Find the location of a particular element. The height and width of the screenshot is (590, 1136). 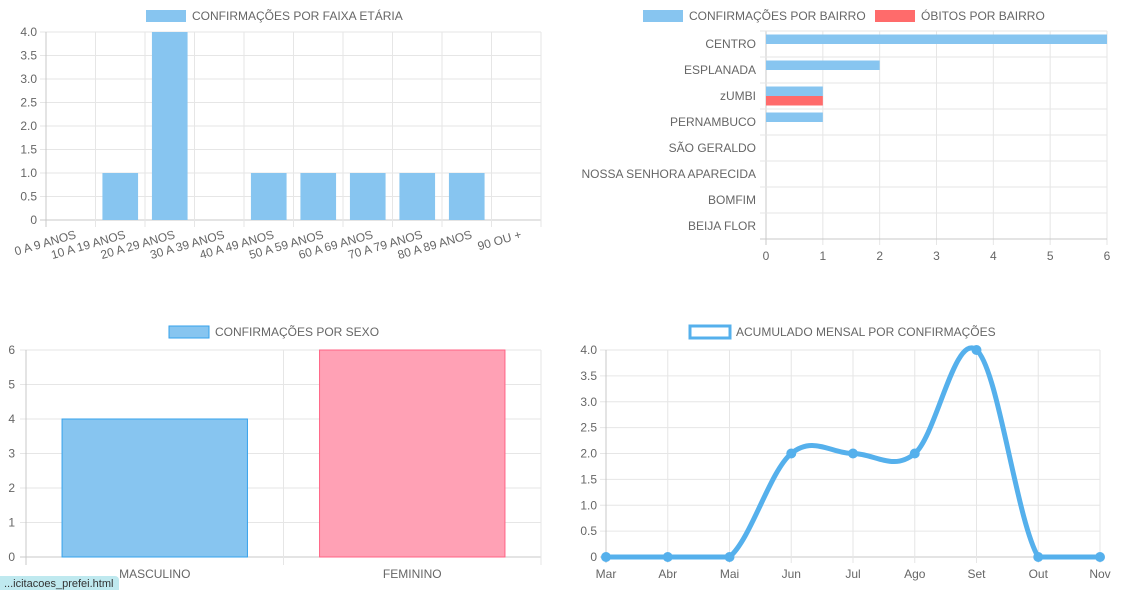

legend-label: CONFIRMAÇÕES POR SEXO is located at coordinates (297, 331).